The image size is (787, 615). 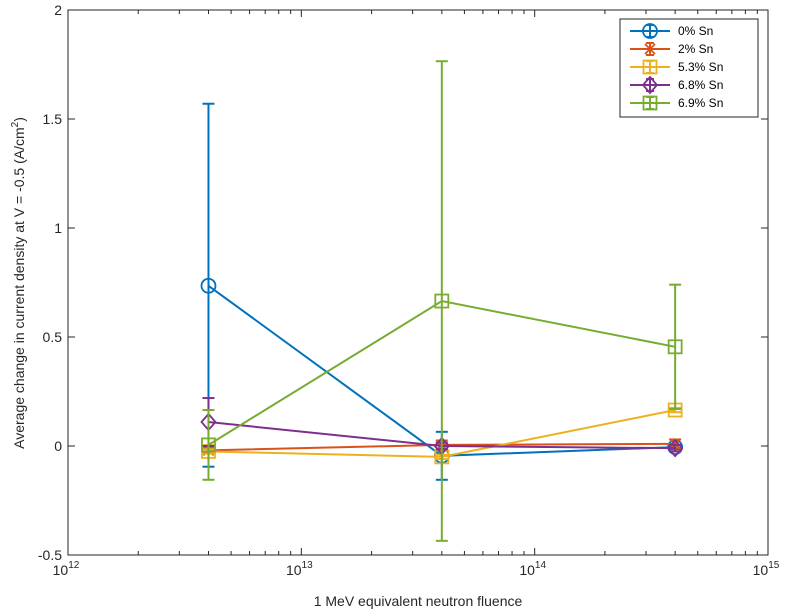 What do you see at coordinates (53, 119) in the screenshot?
I see `y-tick-label: 1.5` at bounding box center [53, 119].